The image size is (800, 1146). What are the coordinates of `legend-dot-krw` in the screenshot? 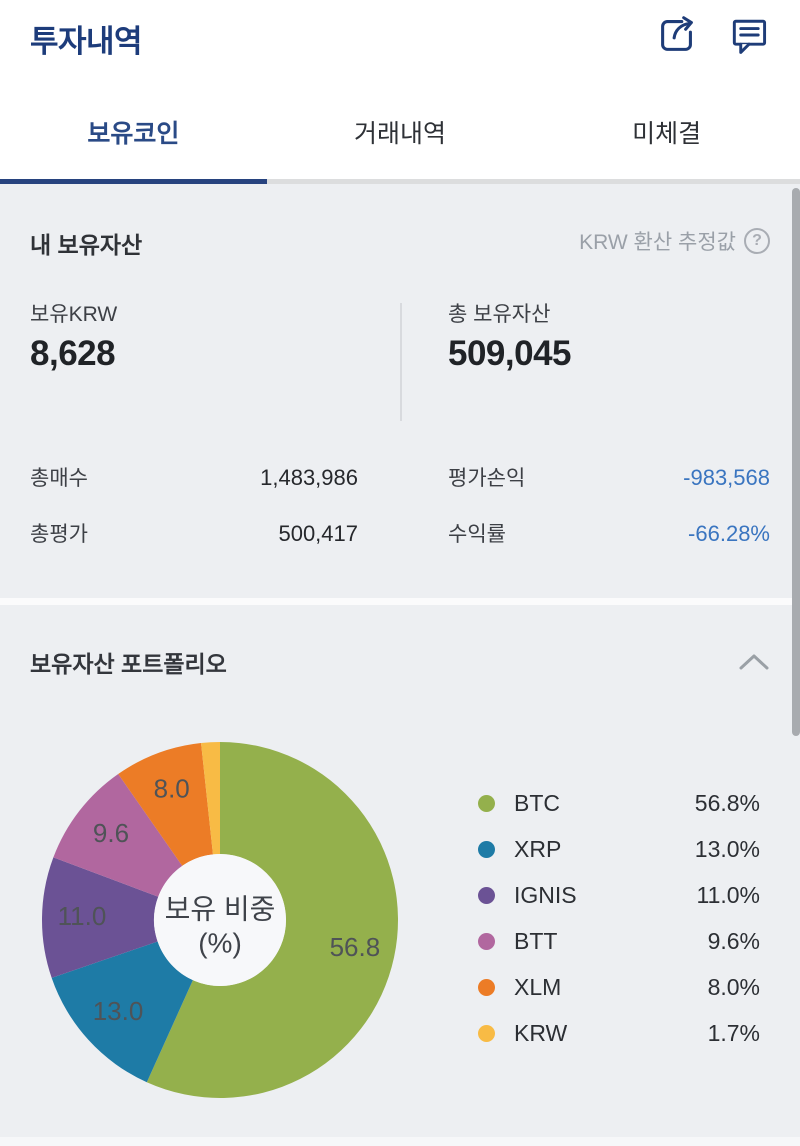 It's located at (486, 1033).